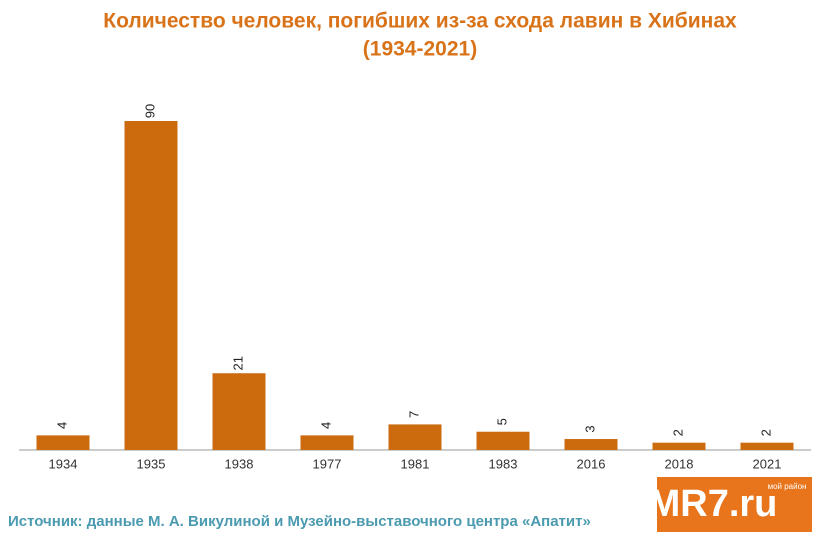 The width and height of the screenshot is (826, 546). Describe the element at coordinates (63, 463) in the screenshot. I see `x-tick-label: 1934` at that location.